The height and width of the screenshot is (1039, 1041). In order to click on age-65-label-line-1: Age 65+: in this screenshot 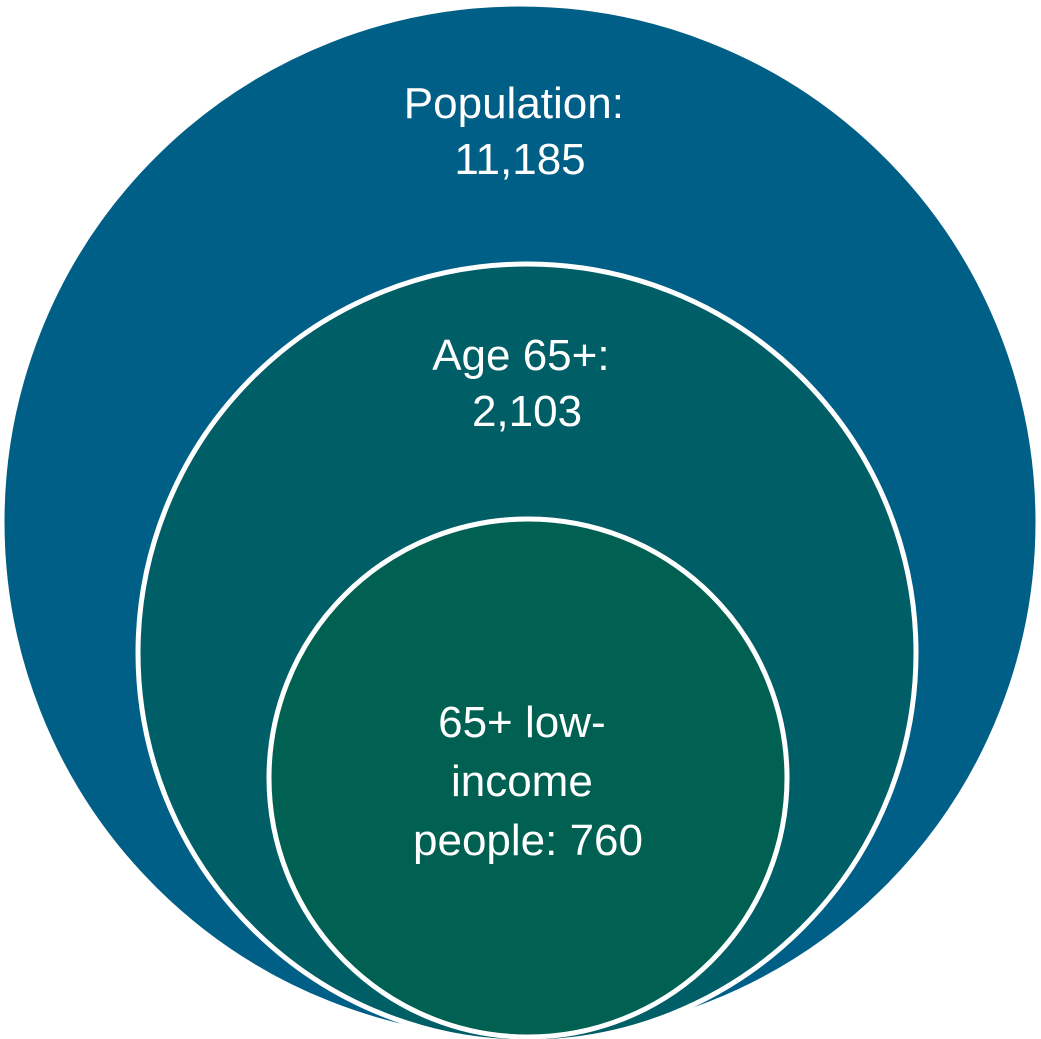, I will do `click(520, 355)`.